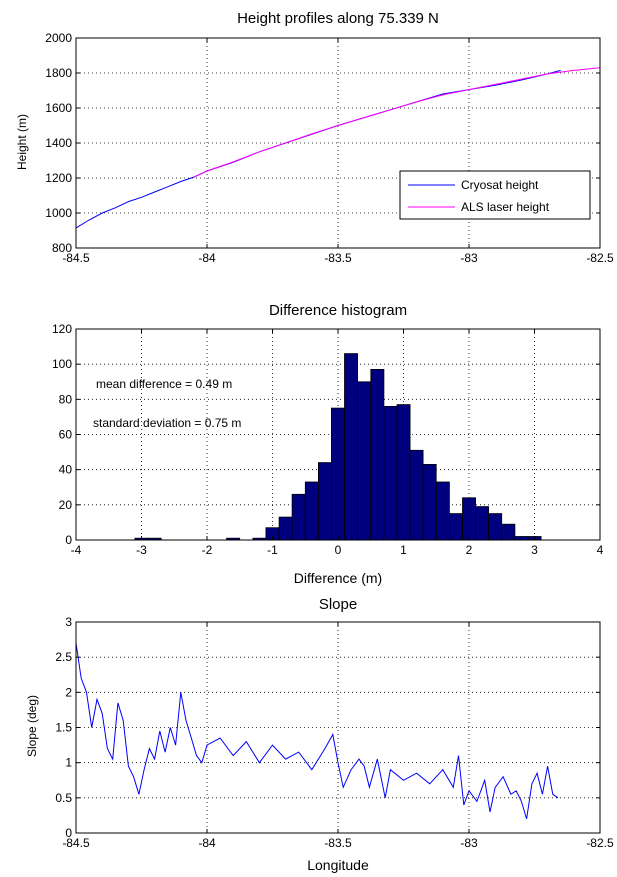 Image resolution: width=617 pixels, height=877 pixels. I want to click on mean-difference-annotation: mean difference = 0.49 m, so click(164, 384).